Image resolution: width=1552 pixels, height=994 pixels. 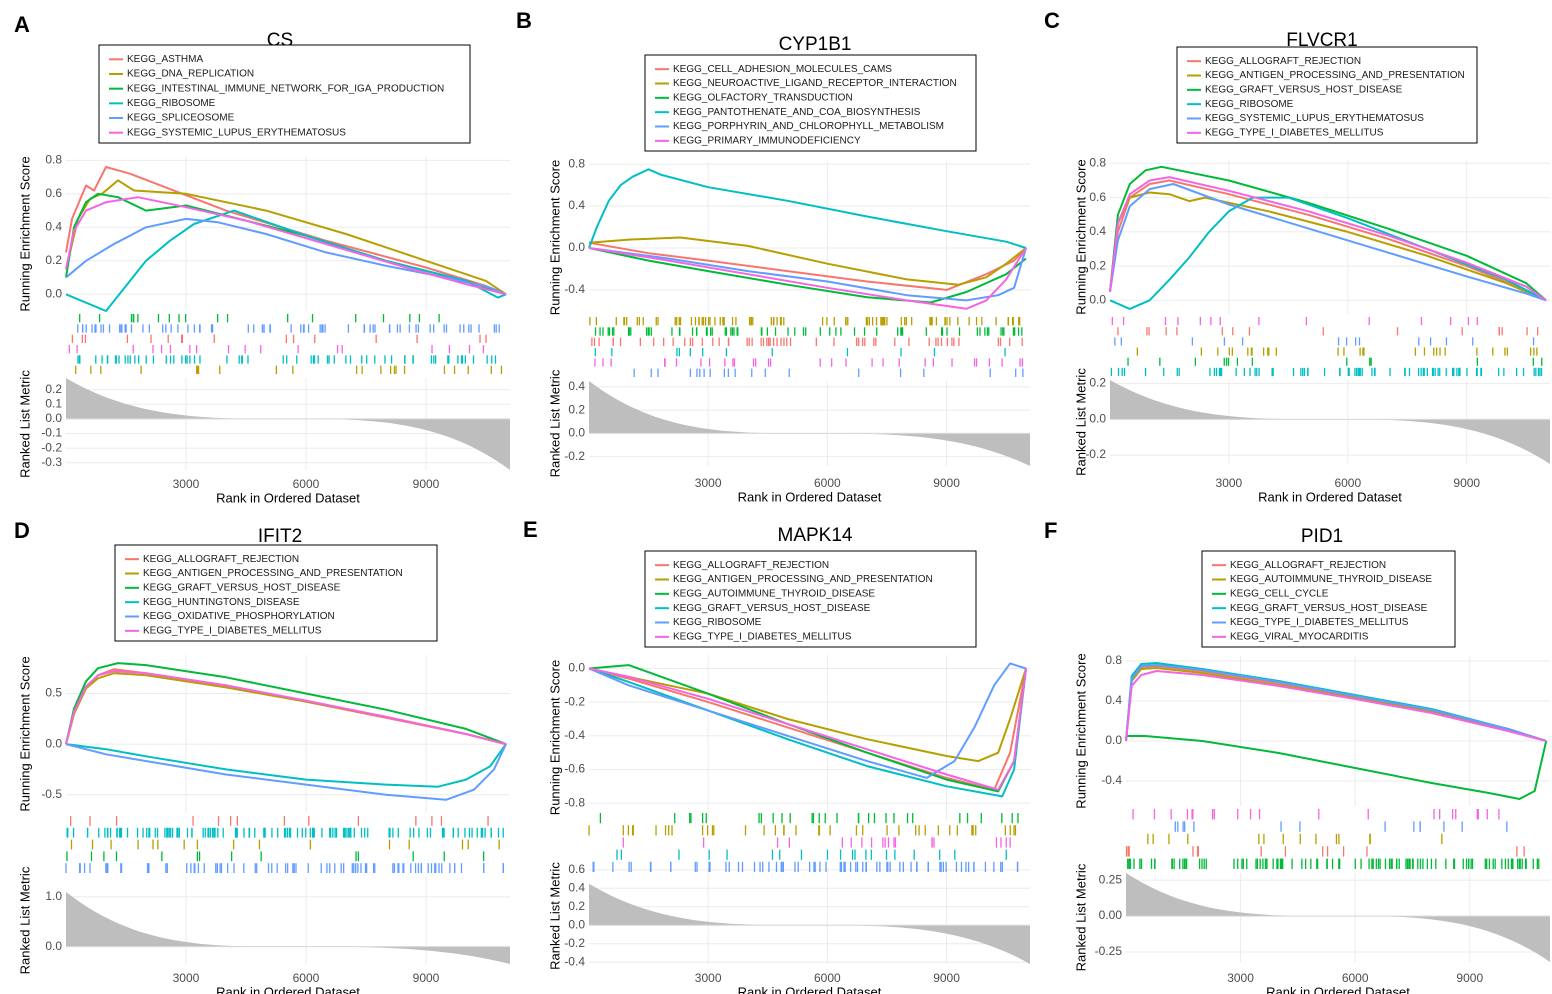 I want to click on es-line-kegg-neuroactive-ligand-receptor-interaction, so click(x=807, y=261).